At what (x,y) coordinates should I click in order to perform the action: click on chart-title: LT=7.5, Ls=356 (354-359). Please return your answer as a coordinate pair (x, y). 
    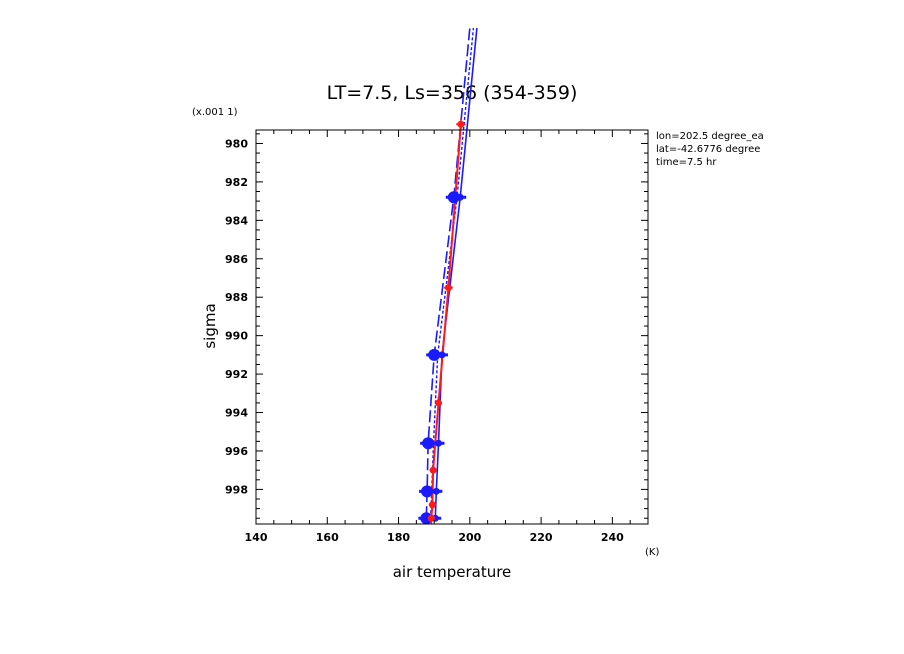
    Looking at the image, I should click on (452, 93).